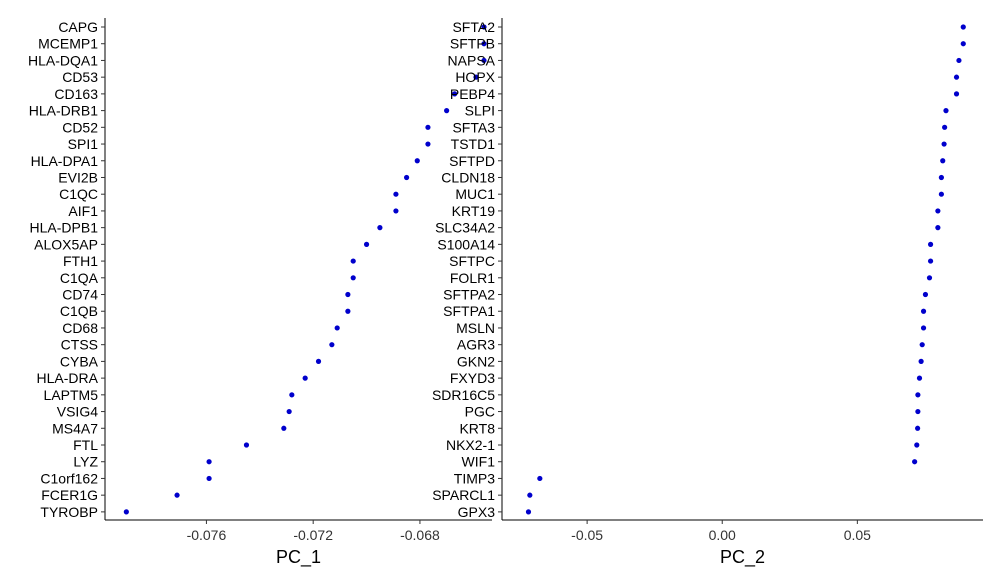 The width and height of the screenshot is (1000, 584). Describe the element at coordinates (80, 328) in the screenshot. I see `pc1-gene-label: CD68` at that location.